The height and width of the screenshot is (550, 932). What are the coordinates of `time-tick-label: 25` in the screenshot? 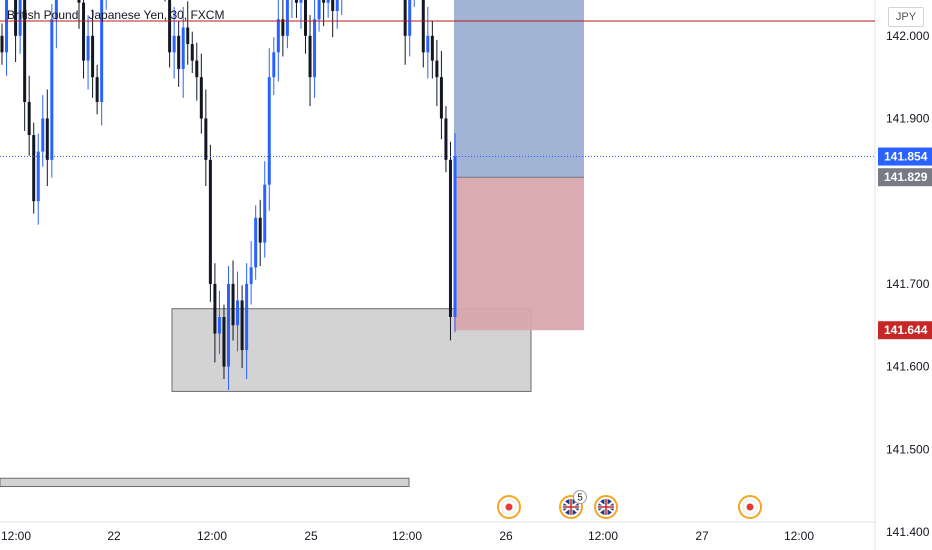 It's located at (311, 536).